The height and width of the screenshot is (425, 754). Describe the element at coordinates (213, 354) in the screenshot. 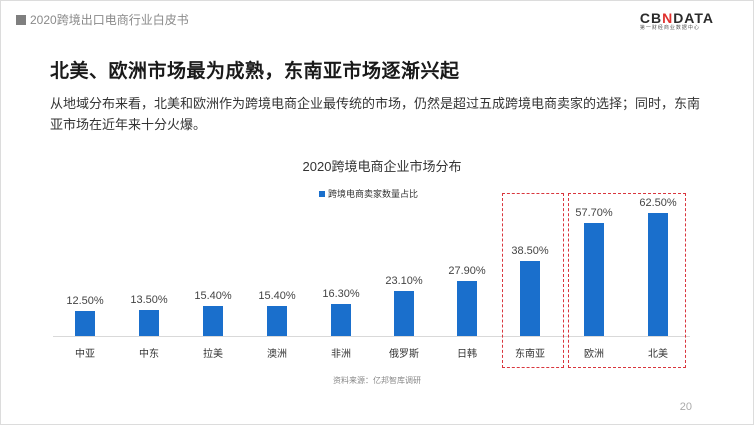

I see `x-axis-tick-label: 拉美` at that location.